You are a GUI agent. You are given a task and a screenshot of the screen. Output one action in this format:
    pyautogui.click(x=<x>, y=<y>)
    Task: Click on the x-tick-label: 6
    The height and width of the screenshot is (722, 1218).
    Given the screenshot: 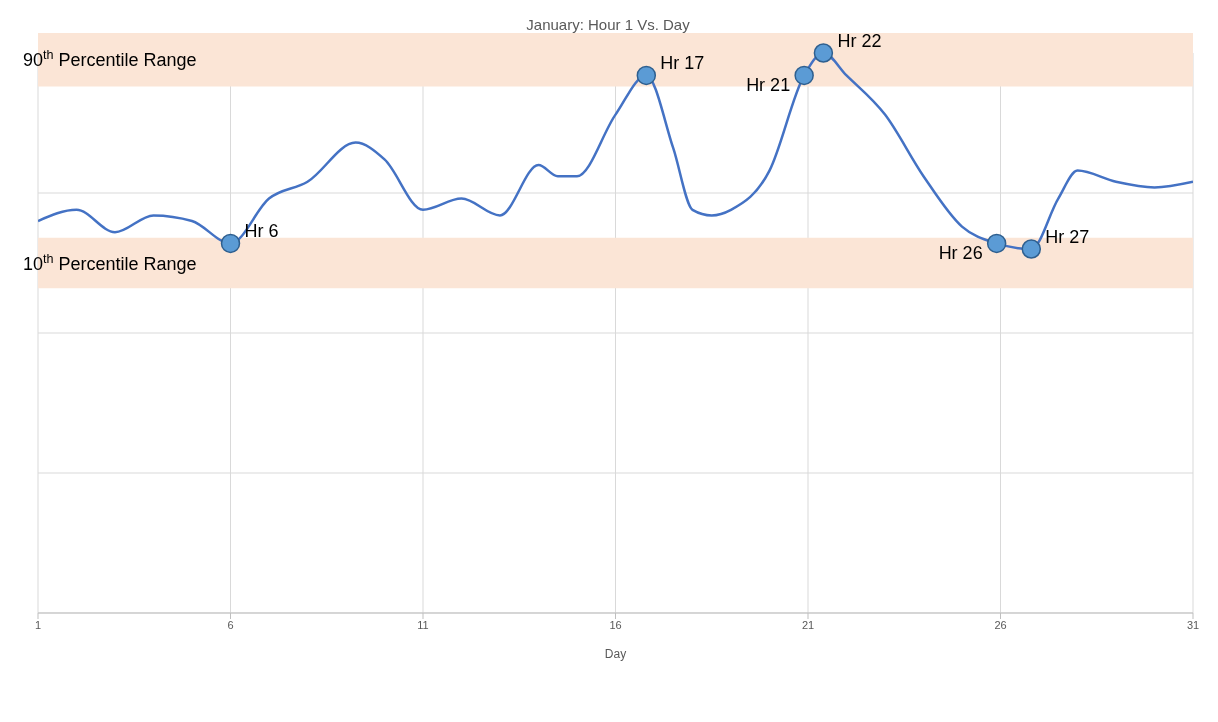 What is the action you would take?
    pyautogui.click(x=230, y=624)
    